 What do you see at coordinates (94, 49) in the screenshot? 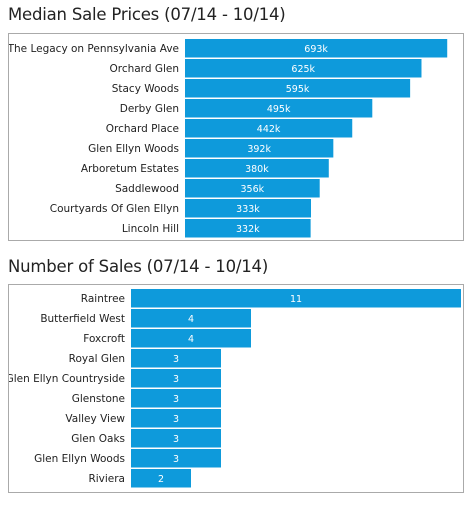
I see `price-category-label: The Legacy on Pennsylvania Ave` at bounding box center [94, 49].